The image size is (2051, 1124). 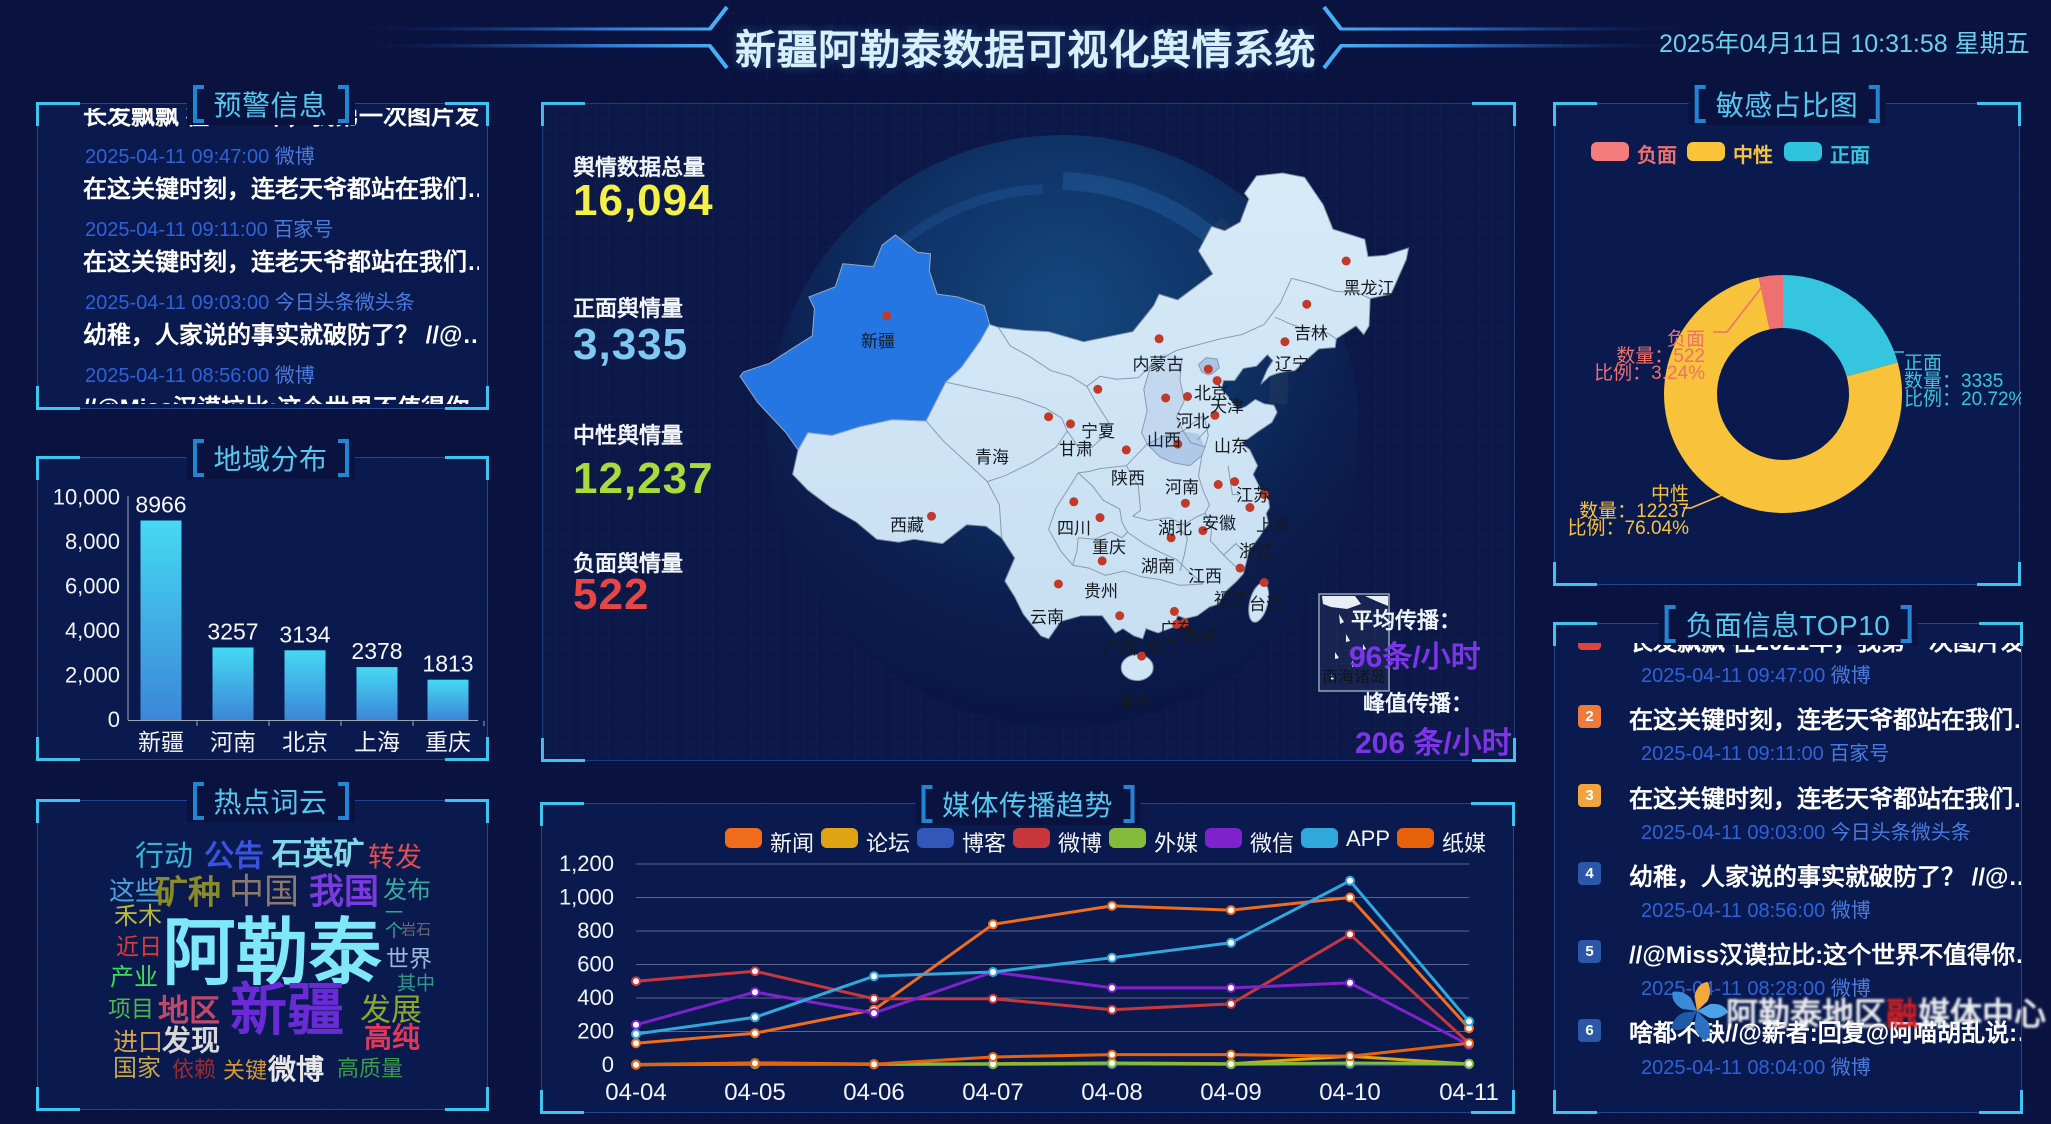 What do you see at coordinates (1098, 431) in the screenshot?
I see `svg-text: 宁夏` at bounding box center [1098, 431].